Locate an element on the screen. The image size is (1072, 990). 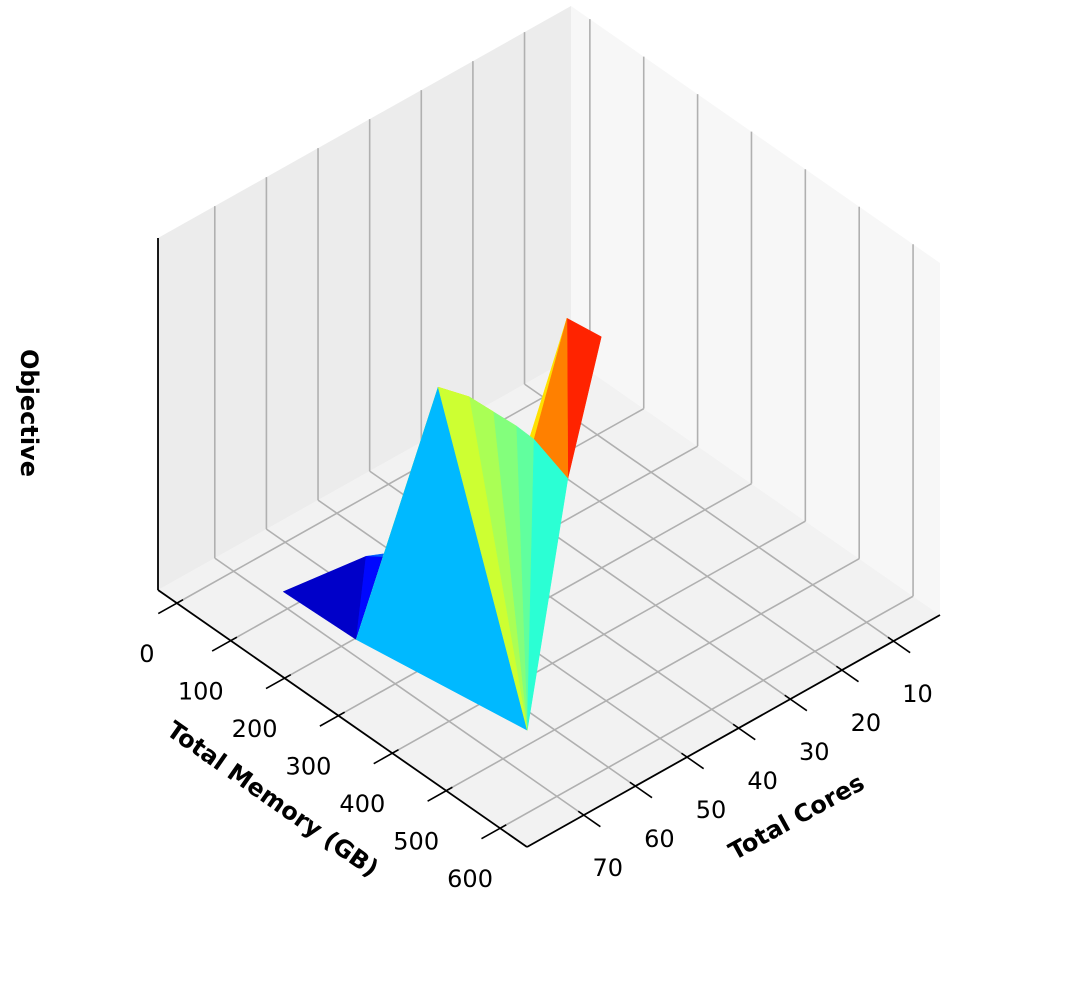
x-tick-label: 200 is located at coordinates (255, 729).